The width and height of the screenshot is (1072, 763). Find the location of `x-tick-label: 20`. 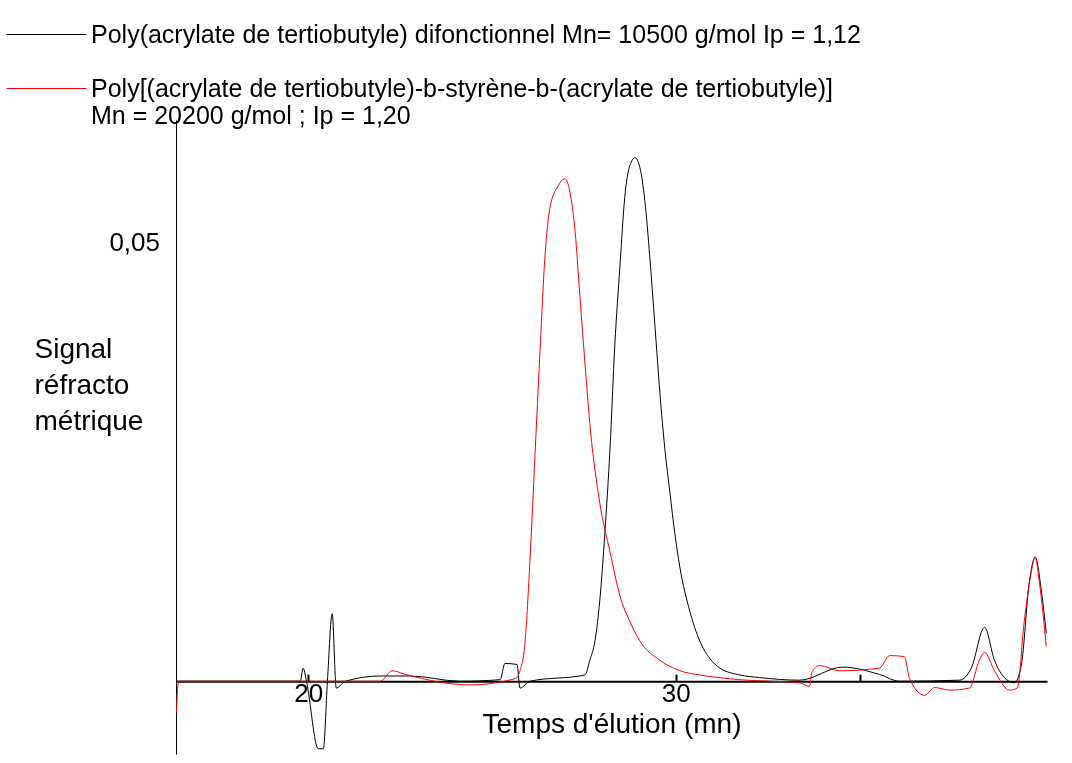

x-tick-label: 20 is located at coordinates (309, 692).